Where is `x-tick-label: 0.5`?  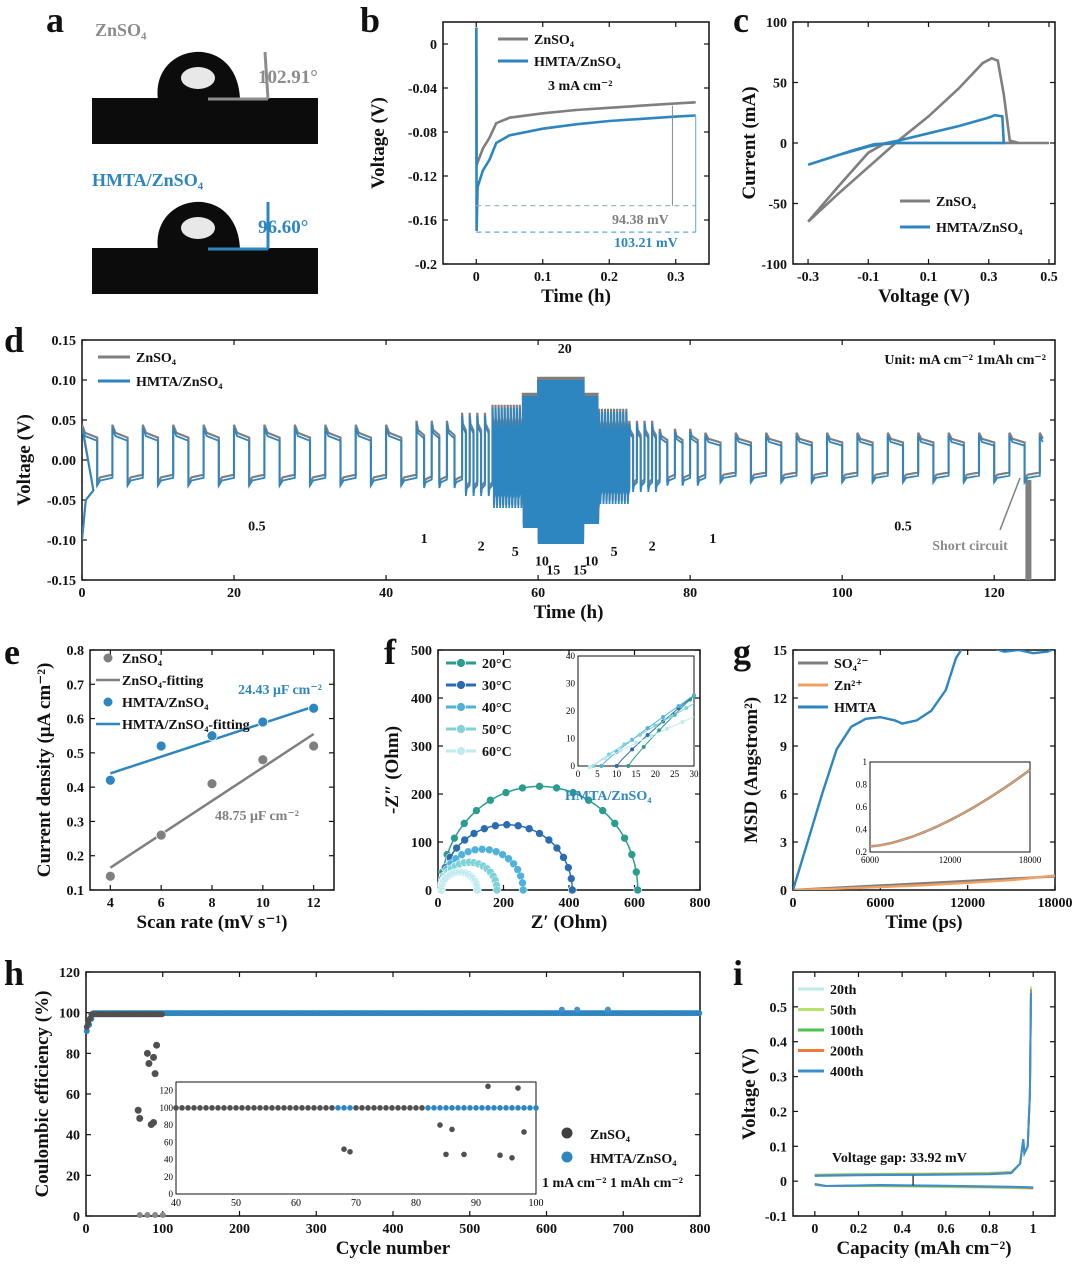
x-tick-label: 0.5 is located at coordinates (1049, 277).